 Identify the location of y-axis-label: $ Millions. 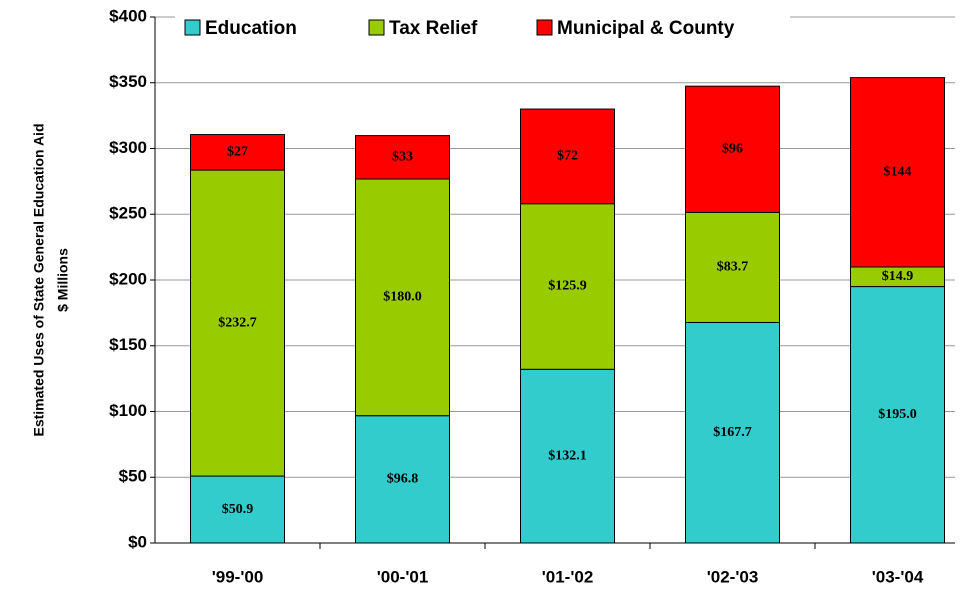
(63, 280).